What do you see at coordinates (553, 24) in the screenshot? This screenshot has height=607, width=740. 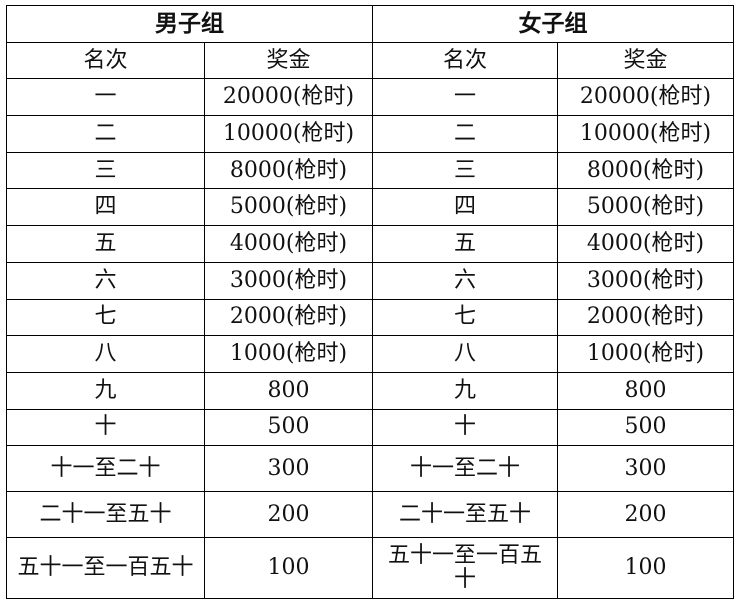 I see `group-title-women: 女子组` at bounding box center [553, 24].